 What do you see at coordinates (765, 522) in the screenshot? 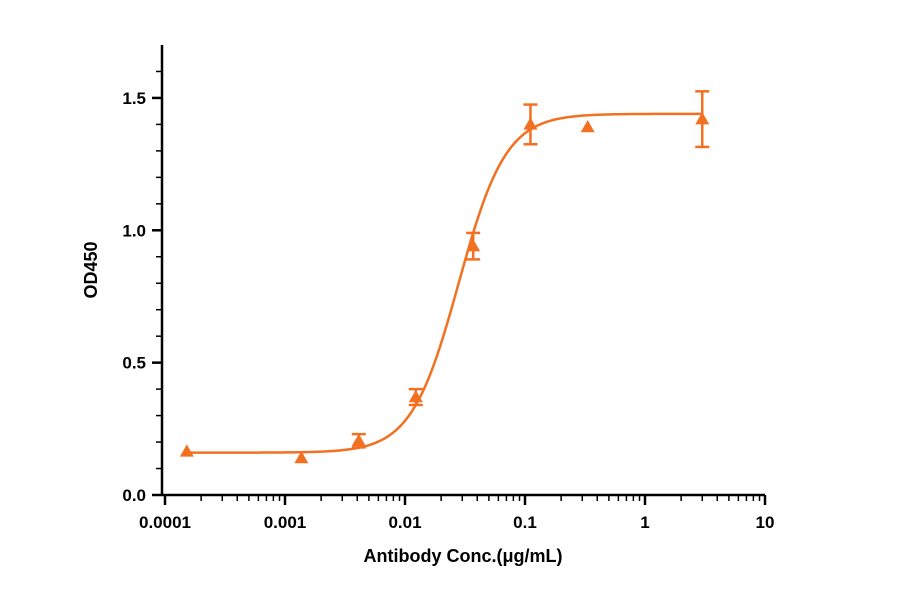
I see `x-tick-label: 10` at bounding box center [765, 522].